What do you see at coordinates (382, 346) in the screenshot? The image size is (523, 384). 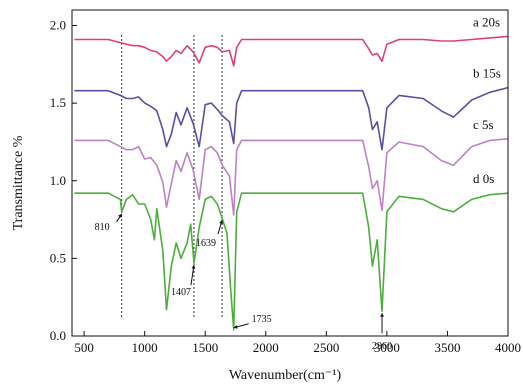 I see `annotation-label: 2960` at bounding box center [382, 346].